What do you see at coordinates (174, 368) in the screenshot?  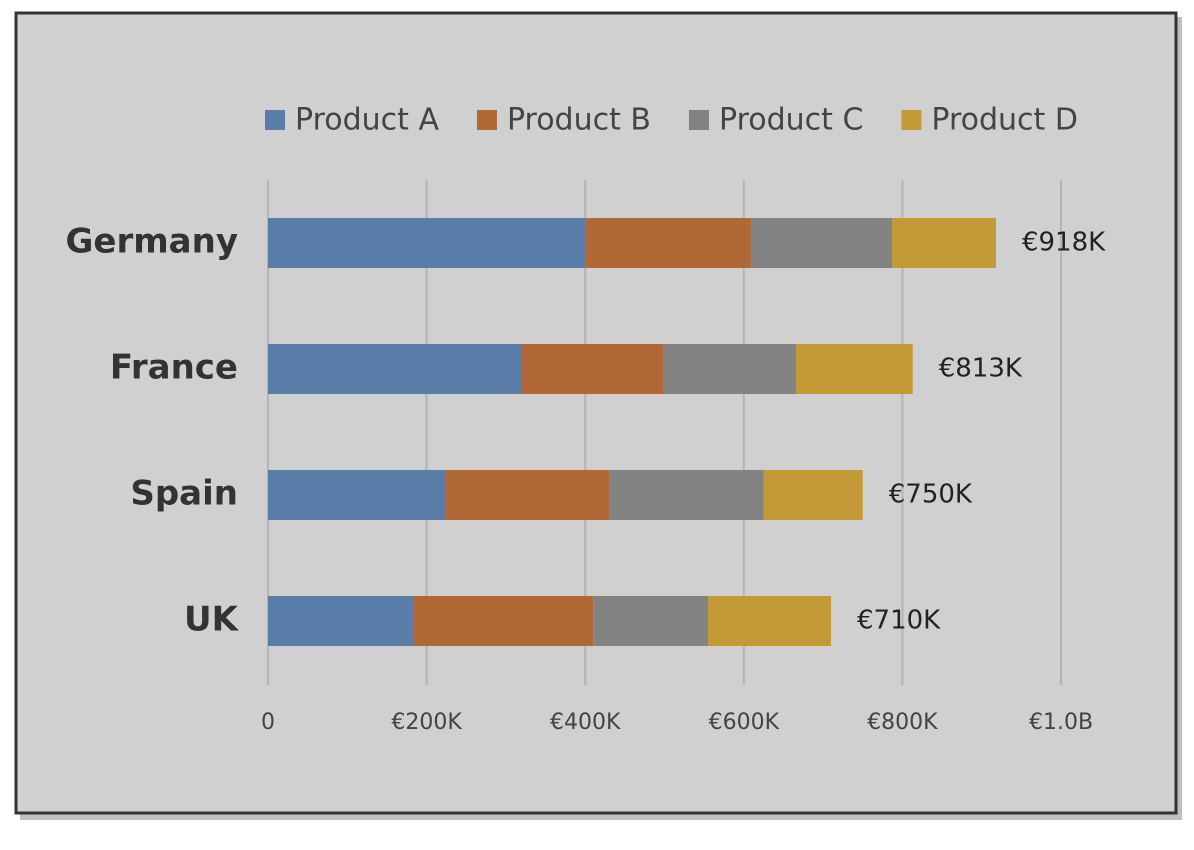 I see `y-tick-label: France` at bounding box center [174, 368].